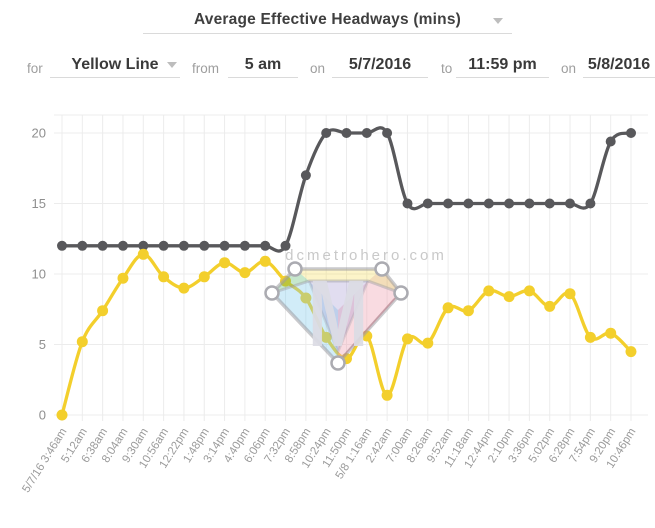  I want to click on start-date-input: 5/7/2016, so click(380, 65).